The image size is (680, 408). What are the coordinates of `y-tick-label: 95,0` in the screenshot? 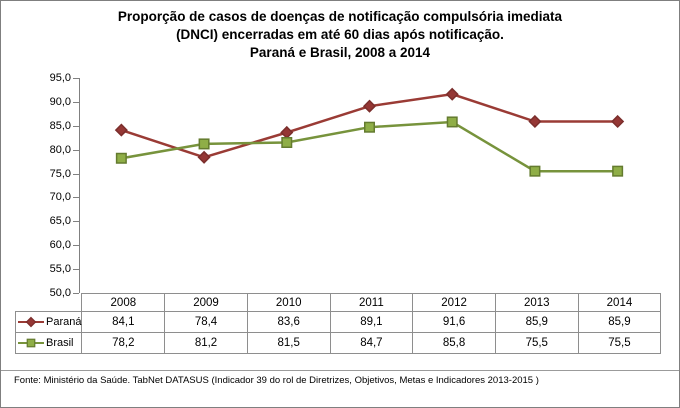 It's located at (60, 78).